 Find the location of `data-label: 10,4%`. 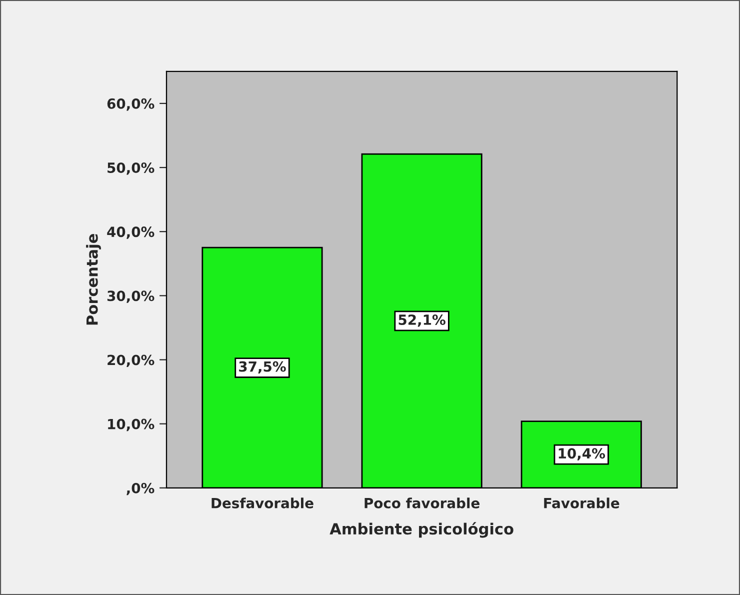

data-label: 10,4% is located at coordinates (582, 454).